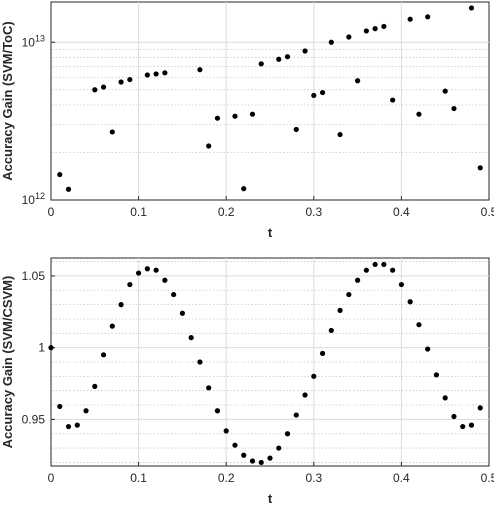  Describe the element at coordinates (487, 478) in the screenshot. I see `x-tick-label: 0.5` at that location.